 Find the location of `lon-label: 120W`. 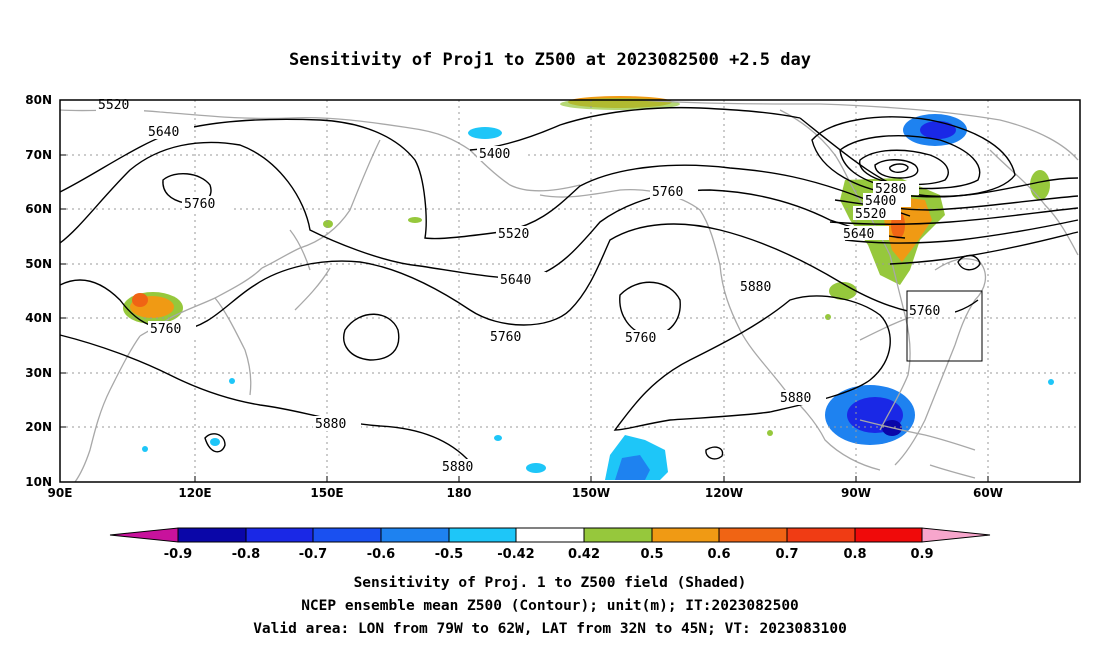

lon-label: 120W is located at coordinates (724, 493).